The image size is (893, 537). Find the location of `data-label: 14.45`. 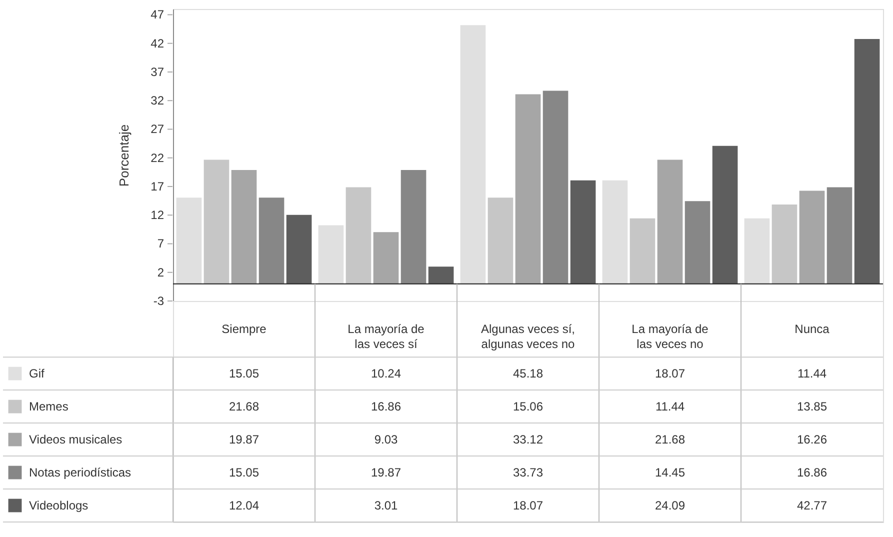

data-label: 14.45 is located at coordinates (670, 473).